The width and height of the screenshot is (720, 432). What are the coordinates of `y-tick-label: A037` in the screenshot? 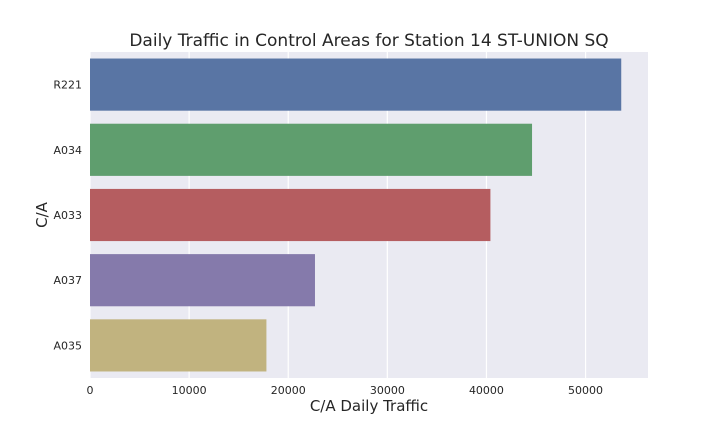 It's located at (67, 280).